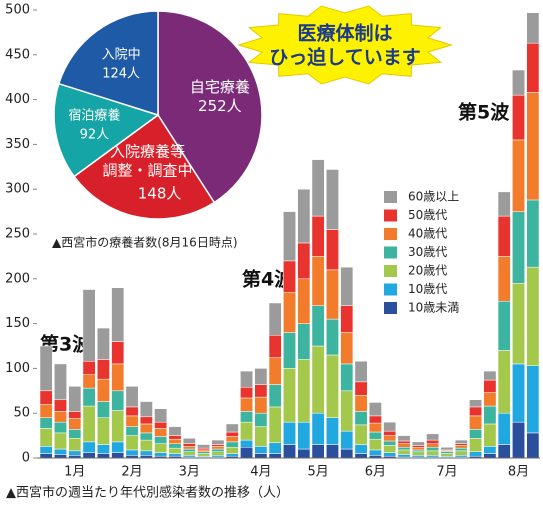  What do you see at coordinates (220, 106) in the screenshot?
I see `pie-value-label: 252人` at bounding box center [220, 106].